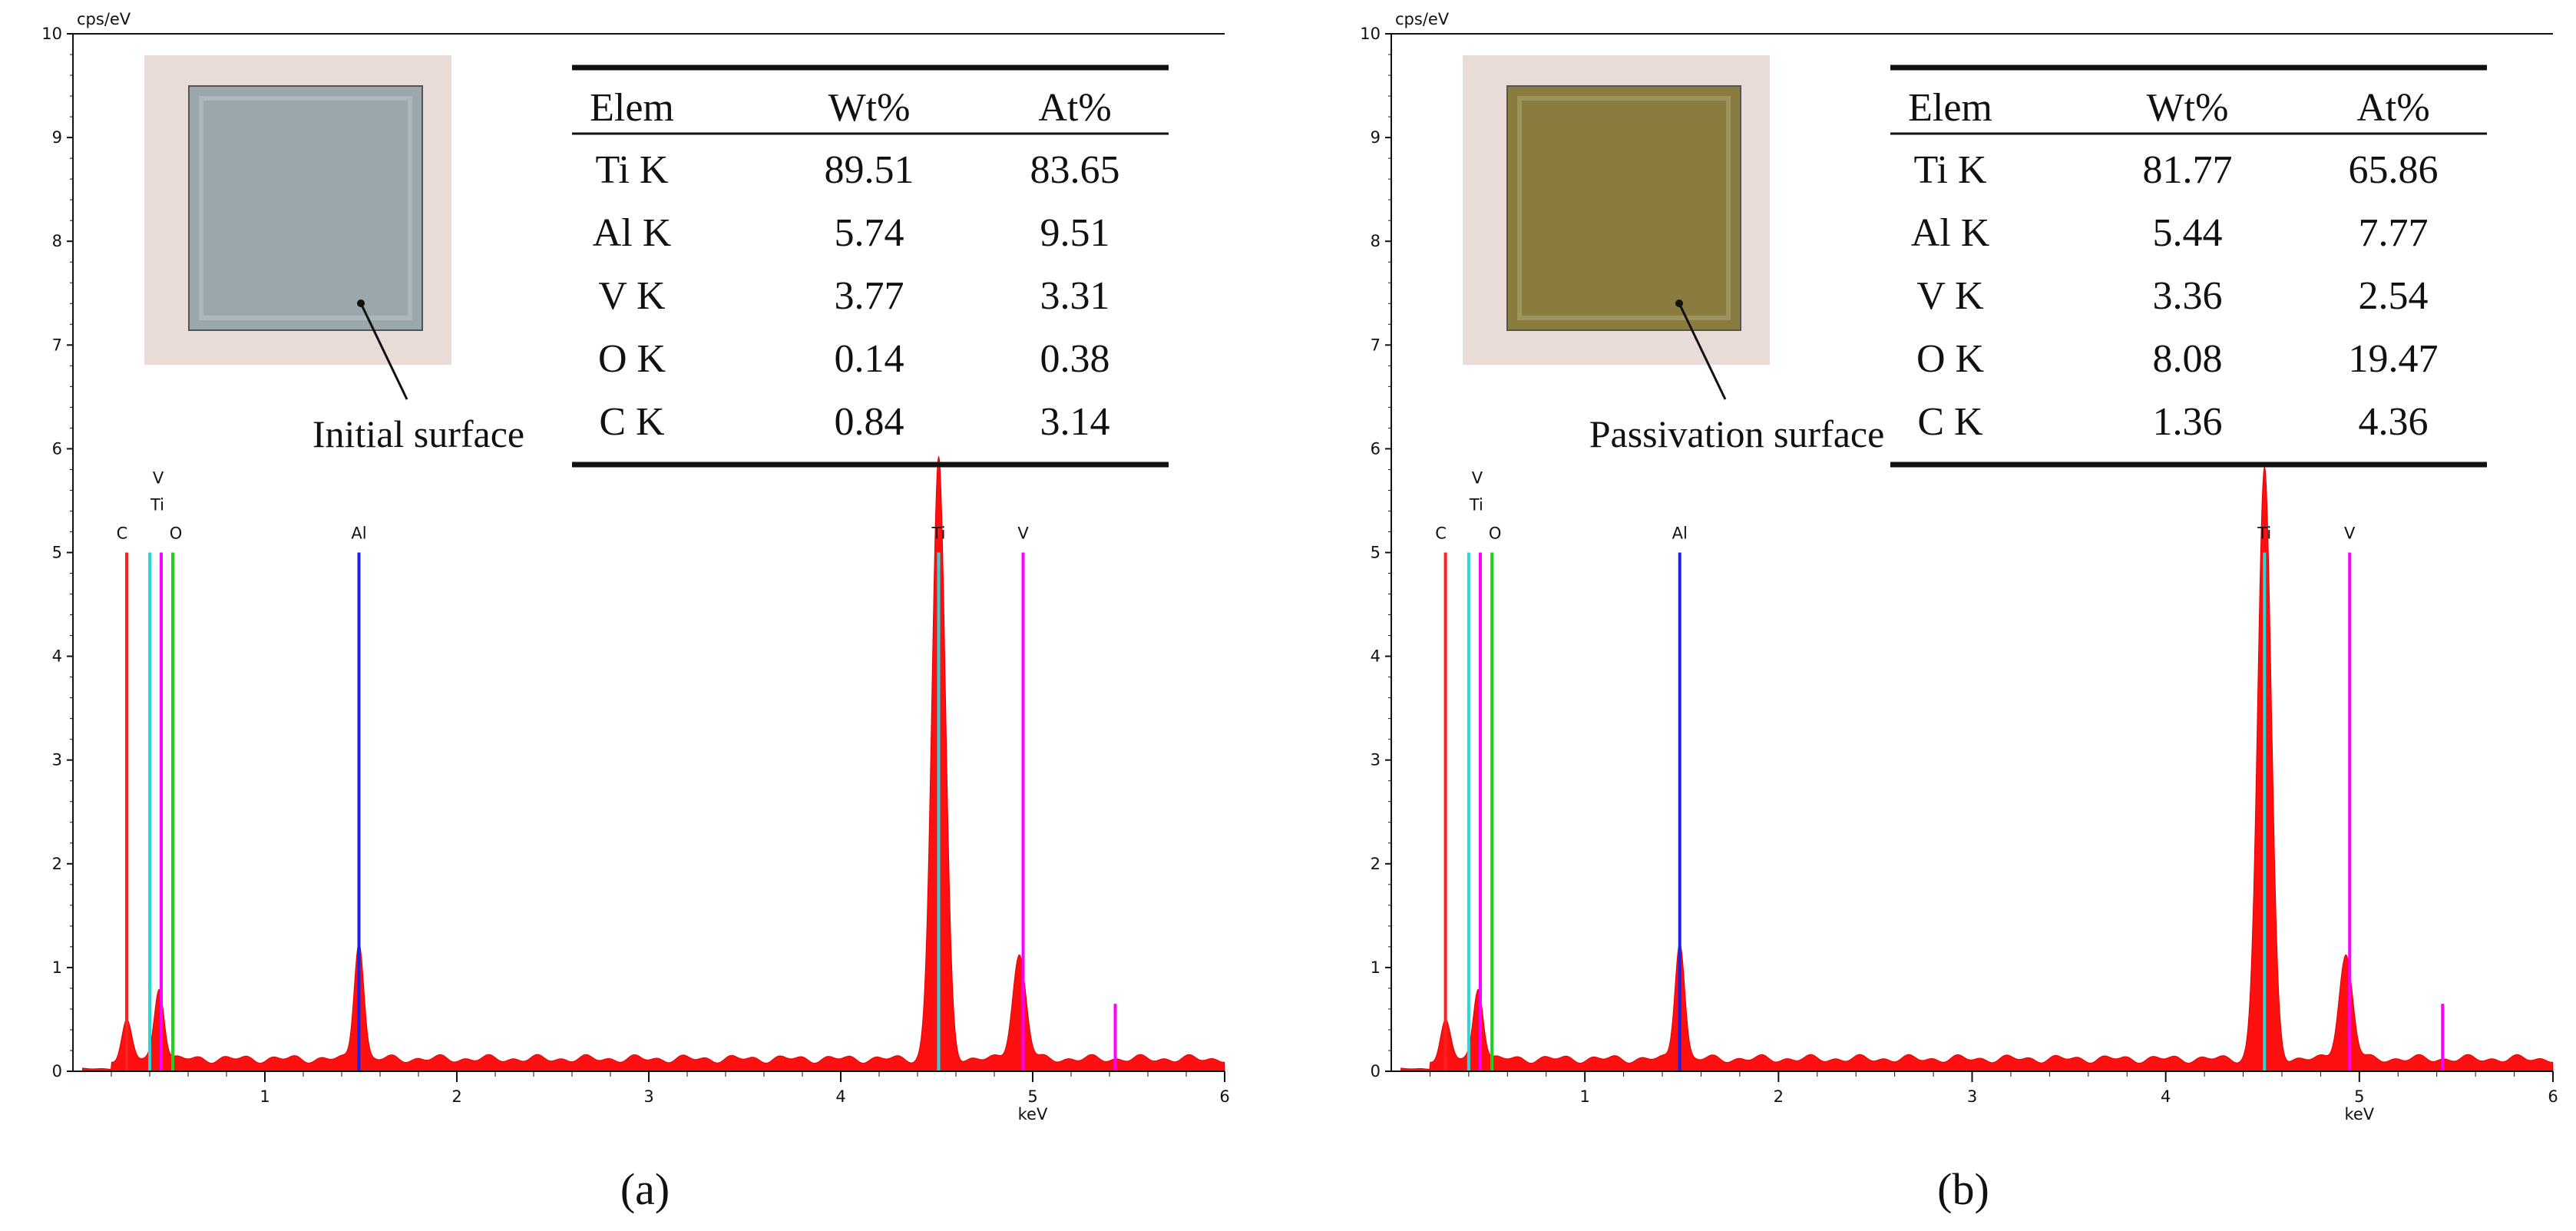 The height and width of the screenshot is (1231, 2576). Describe the element at coordinates (2188, 170) in the screenshot. I see `table-value: 81.77` at that location.